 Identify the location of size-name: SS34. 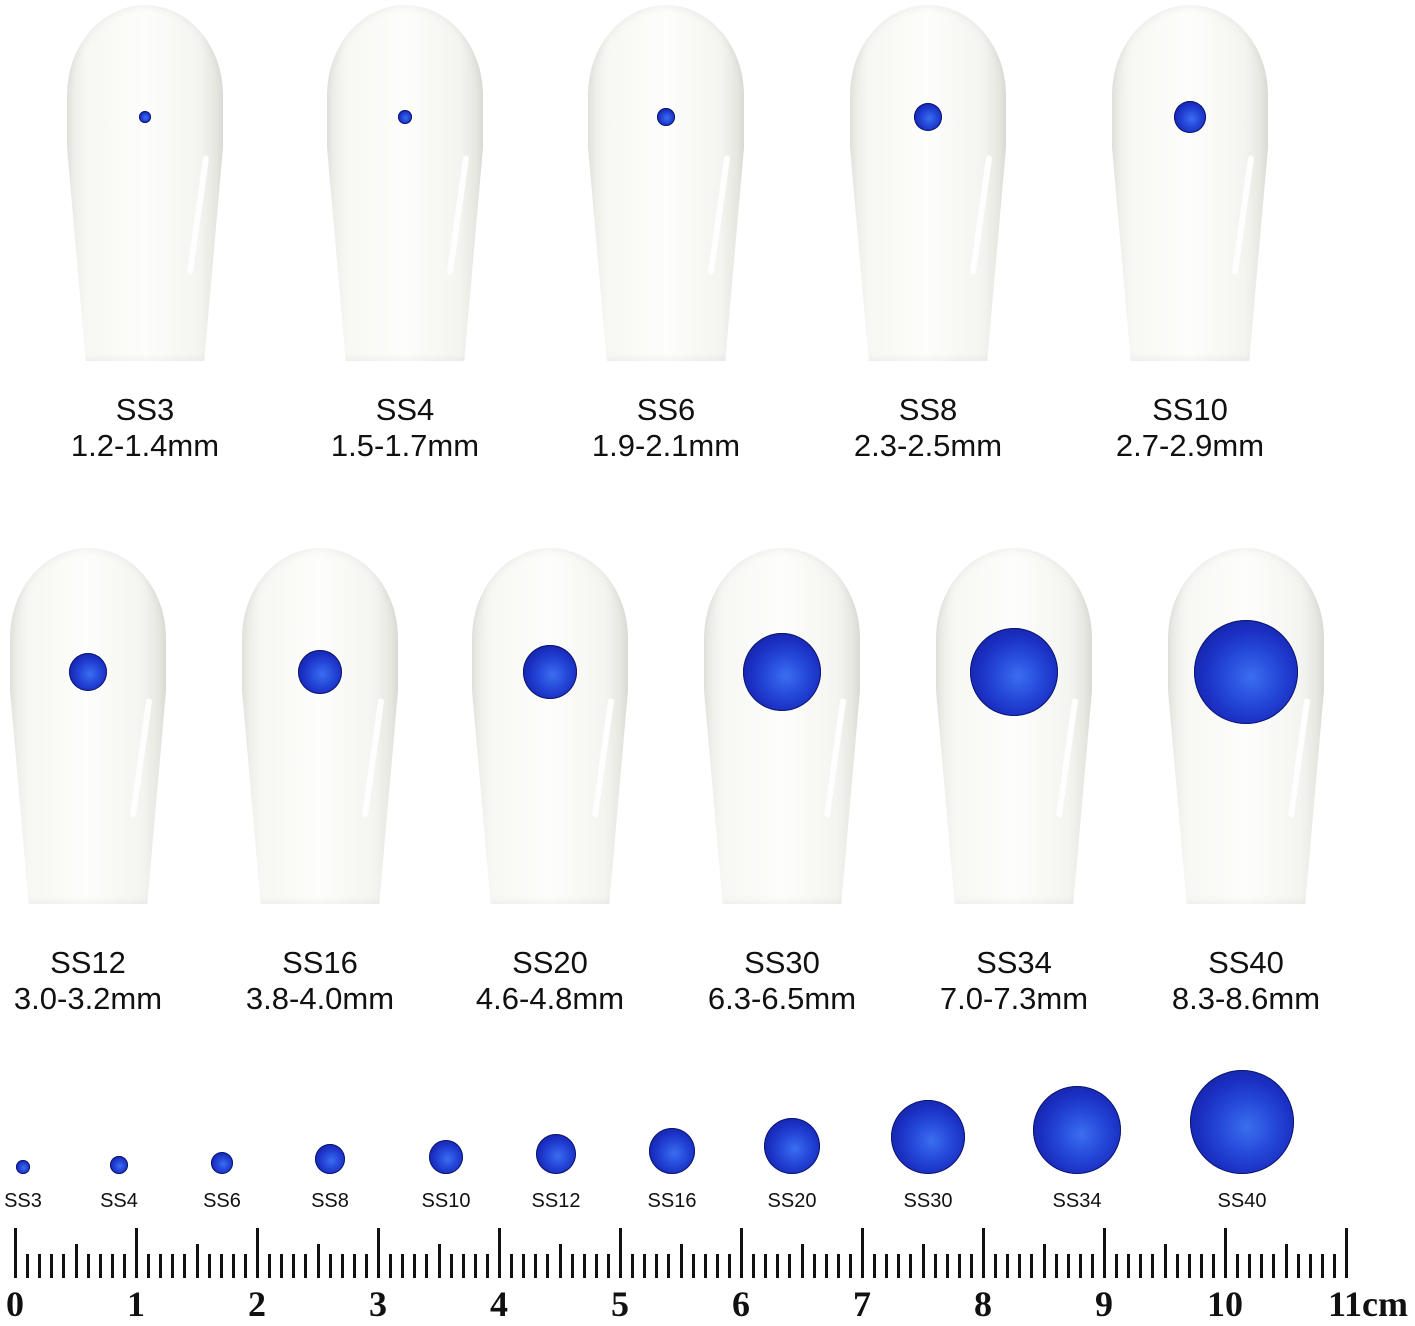
(1014, 962).